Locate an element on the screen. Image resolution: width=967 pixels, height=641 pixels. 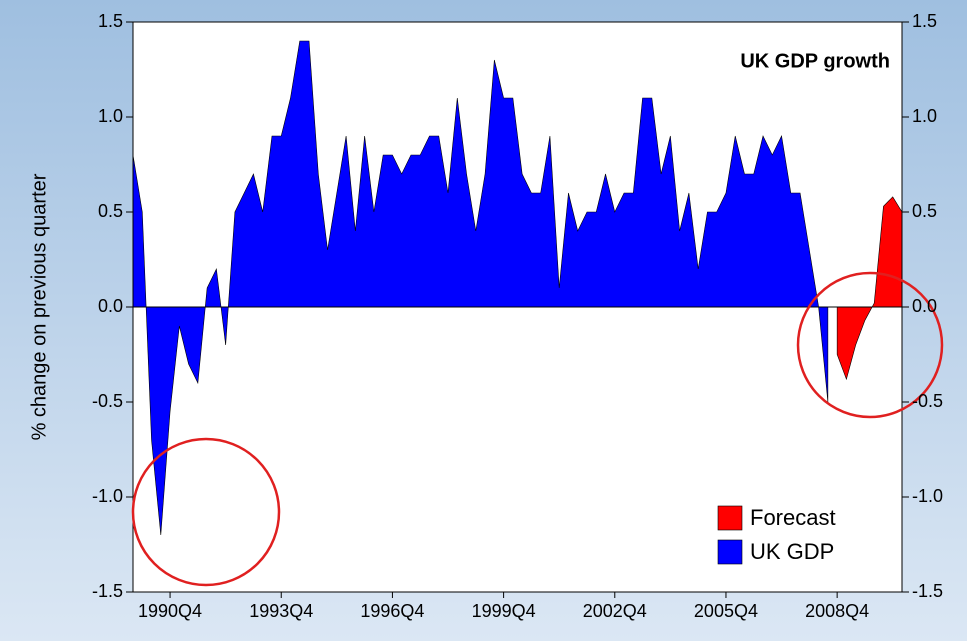
y-tick-label: -1.5 is located at coordinates (107, 591).